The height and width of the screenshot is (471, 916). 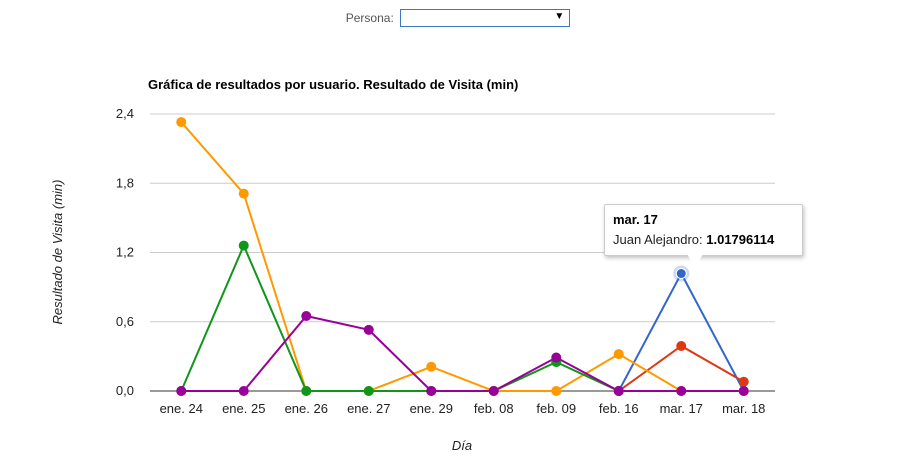 I want to click on x-axis-label: Día, so click(x=462, y=445).